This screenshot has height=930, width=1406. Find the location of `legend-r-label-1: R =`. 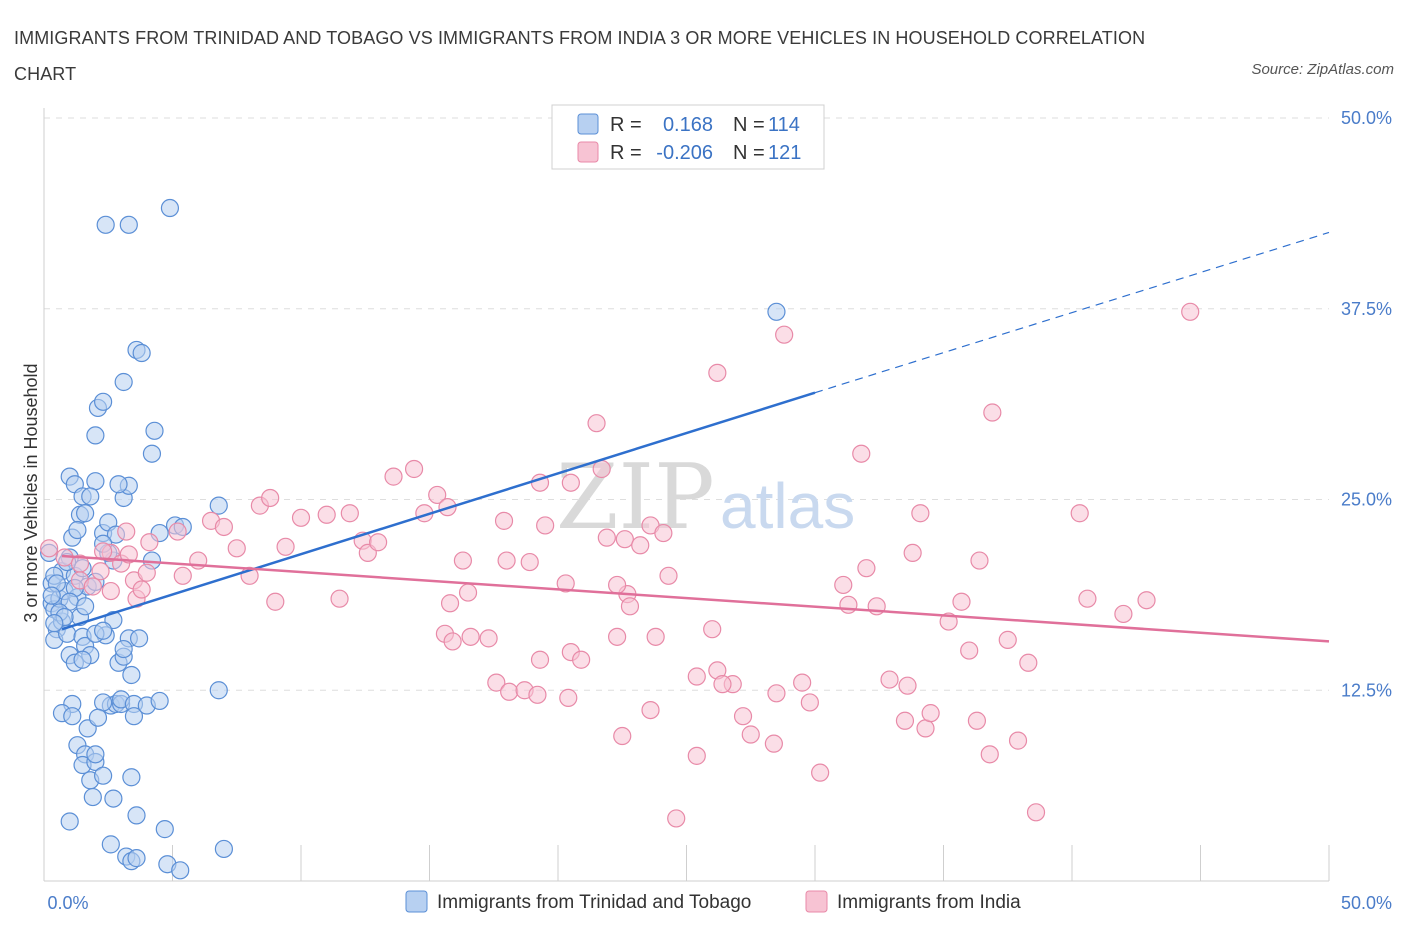

legend-r-label-1: R = is located at coordinates (626, 125).